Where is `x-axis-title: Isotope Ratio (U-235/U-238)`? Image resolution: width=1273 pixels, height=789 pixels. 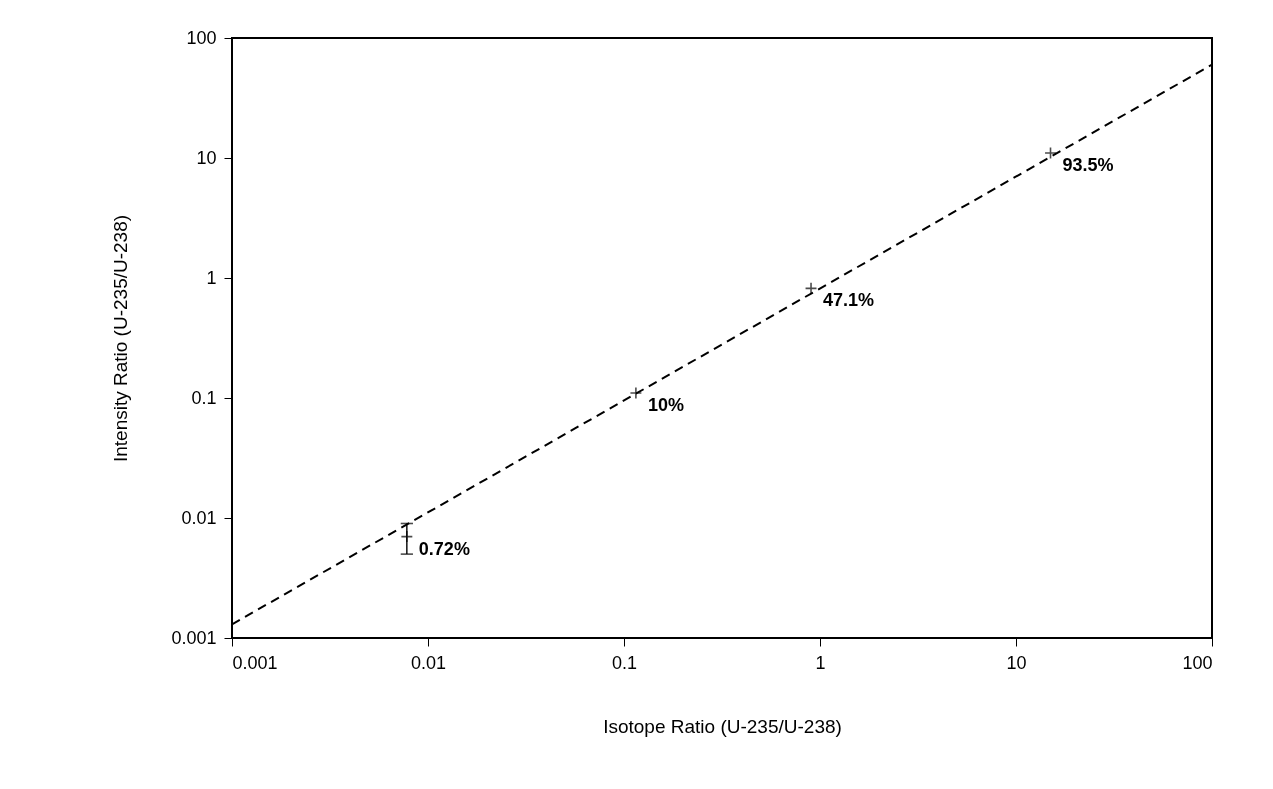 x-axis-title: Isotope Ratio (U-235/U-238) is located at coordinates (722, 726).